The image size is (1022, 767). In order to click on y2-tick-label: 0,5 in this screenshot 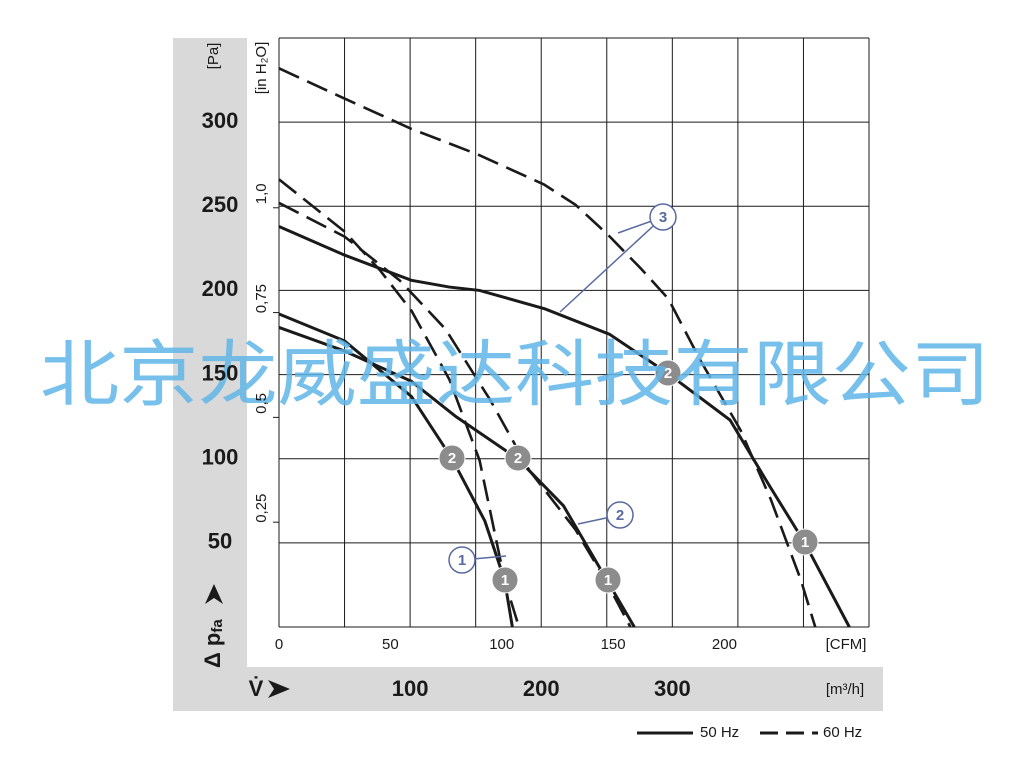, I will do `click(261, 403)`.